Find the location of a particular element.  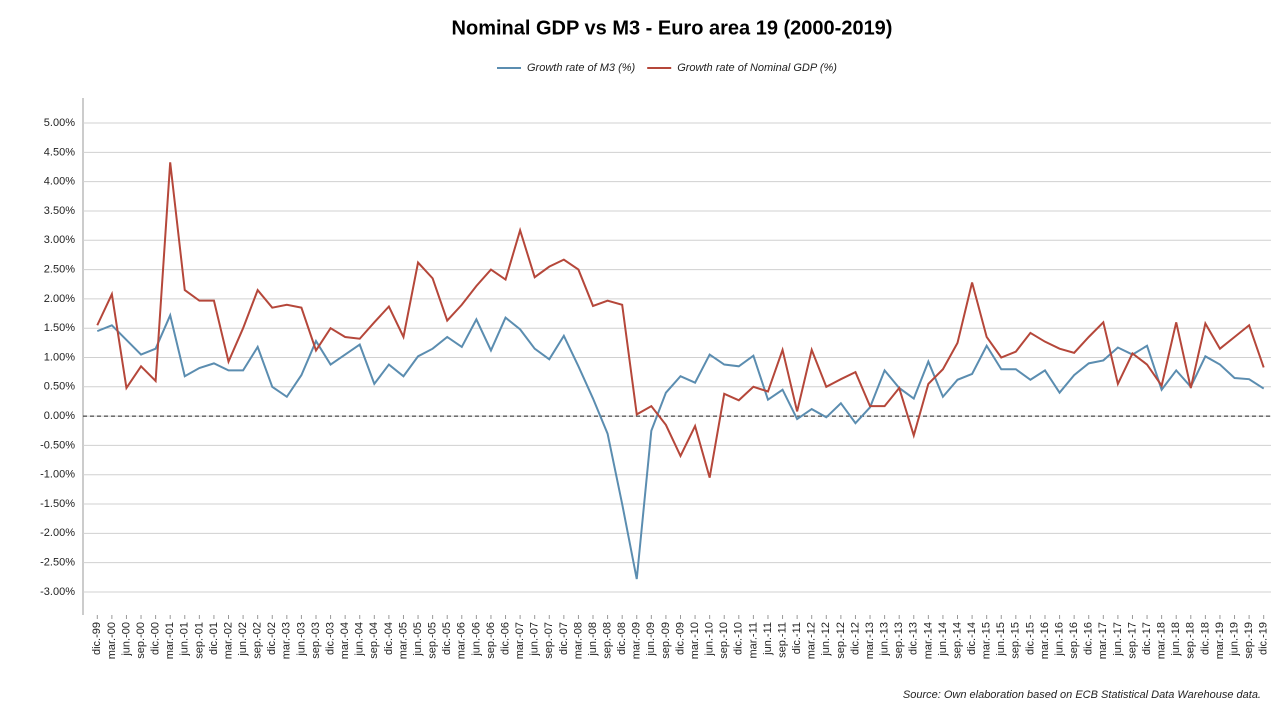

y-tick-label: 3.00% is located at coordinates (59, 240).